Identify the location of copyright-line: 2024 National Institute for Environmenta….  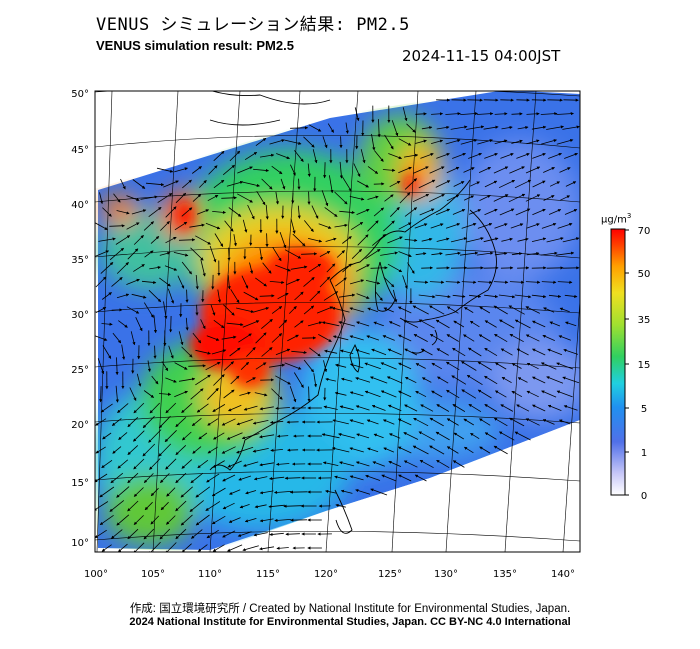
(350, 622).